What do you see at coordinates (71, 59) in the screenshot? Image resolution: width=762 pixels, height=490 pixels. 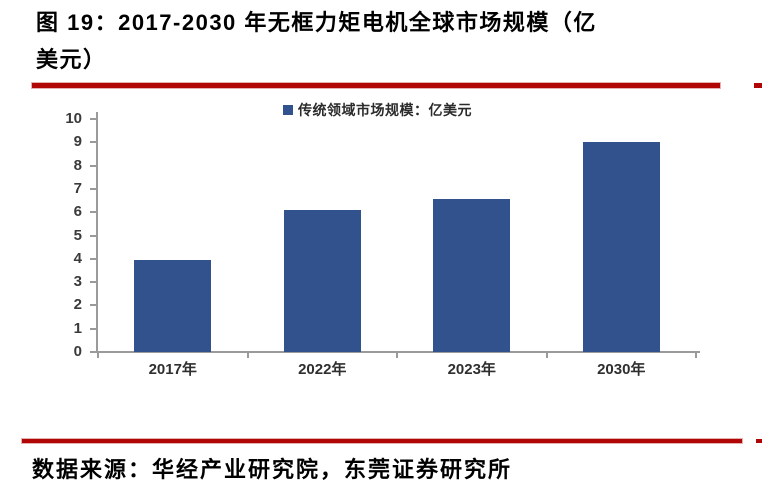 I see `figure-caption-line2: 美元）` at bounding box center [71, 59].